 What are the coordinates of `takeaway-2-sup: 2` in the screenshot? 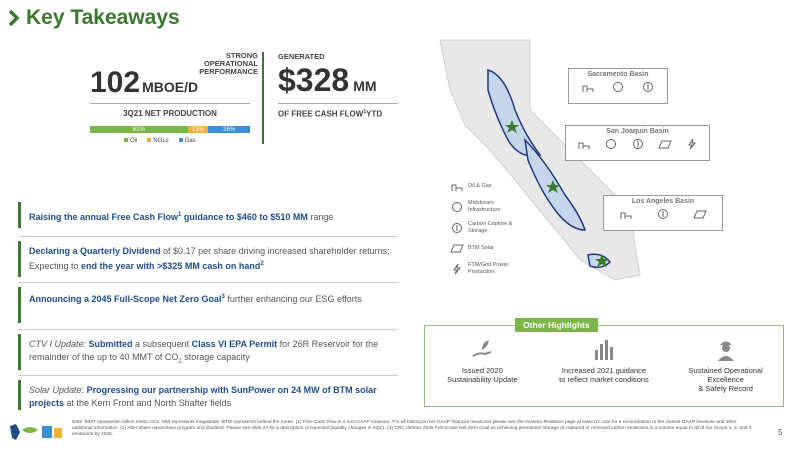 It's located at (262, 263).